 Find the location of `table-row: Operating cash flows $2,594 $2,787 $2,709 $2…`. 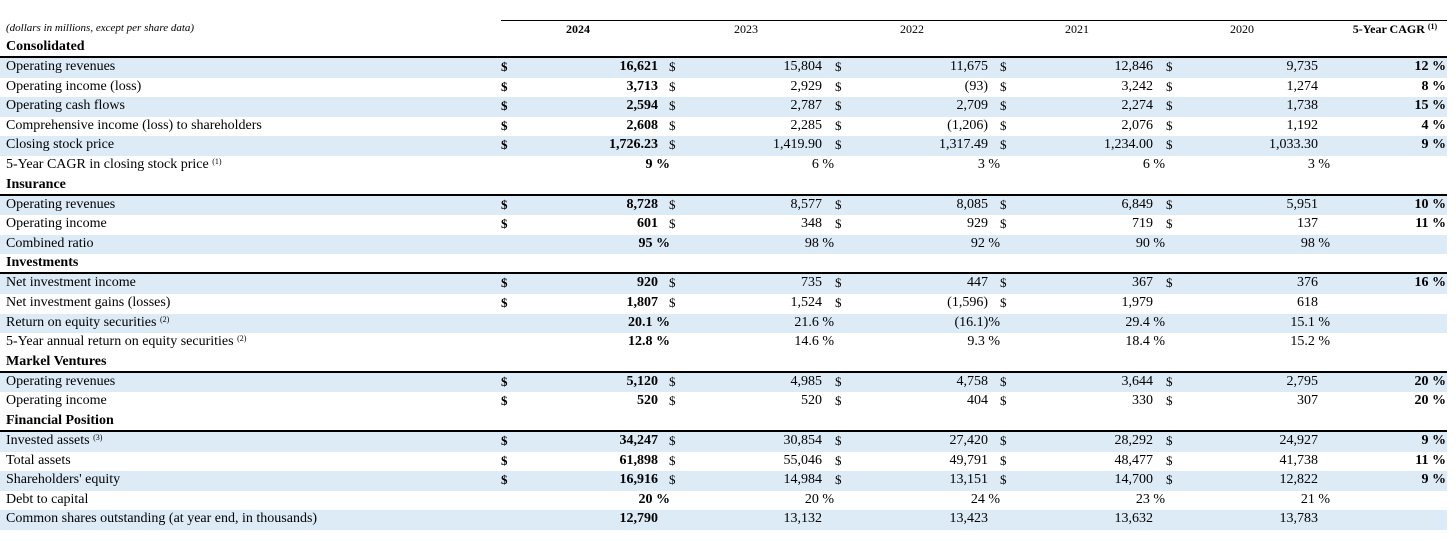

table-row: Operating cash flows $2,594 $2,787 $2,709 $2… is located at coordinates (728, 107).